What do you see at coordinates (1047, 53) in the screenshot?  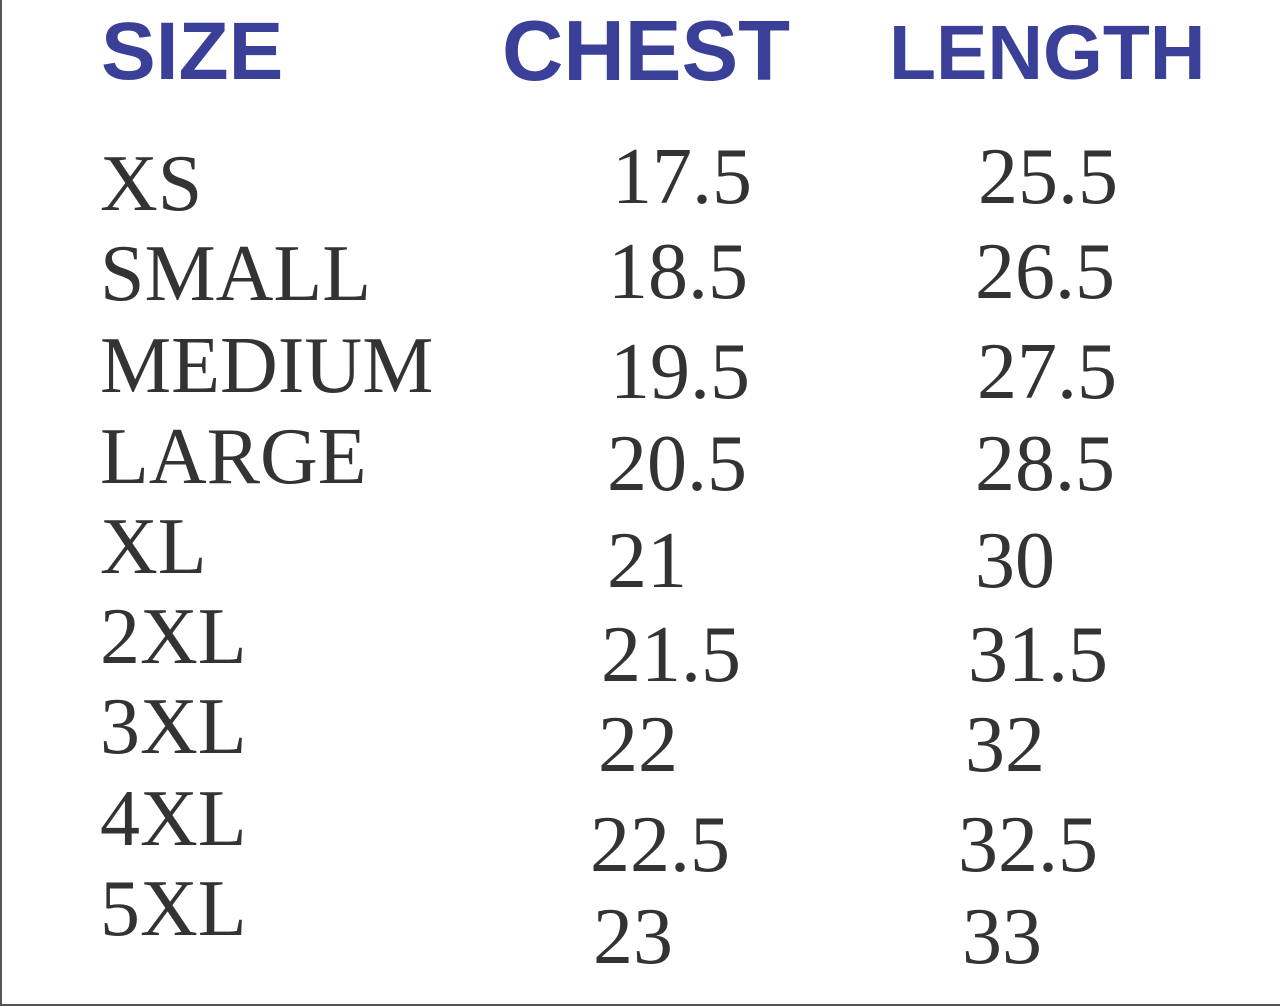 I see `header-length: LENGTH` at bounding box center [1047, 53].